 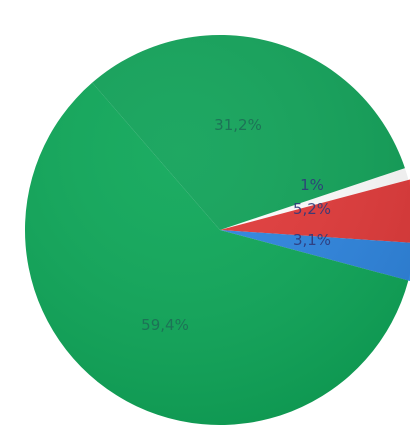 I want to click on slice-label: 59,4%, so click(x=165, y=325).